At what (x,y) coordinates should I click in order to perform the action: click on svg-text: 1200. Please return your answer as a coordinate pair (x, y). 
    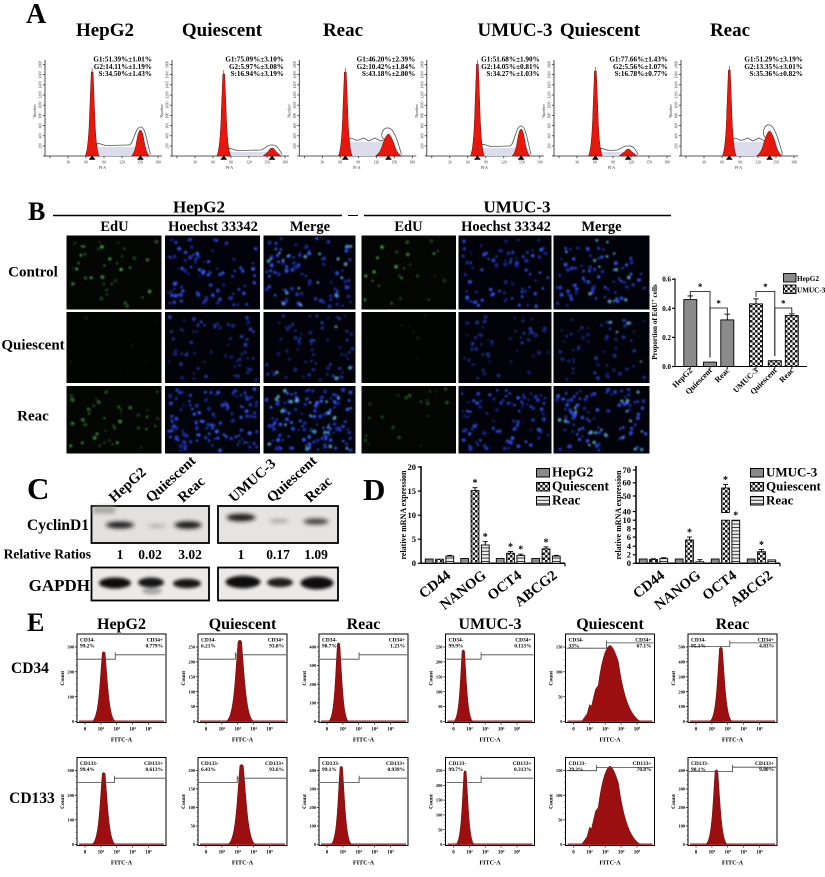
    Looking at the image, I should click on (41, 94).